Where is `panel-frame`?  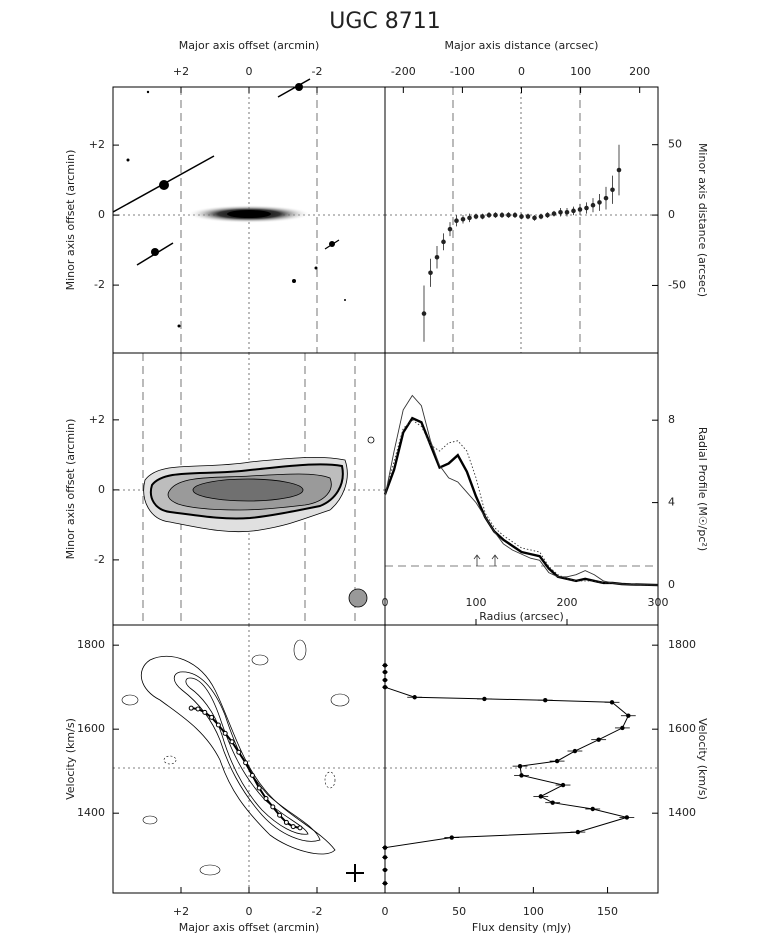
panel-frame is located at coordinates (521, 759).